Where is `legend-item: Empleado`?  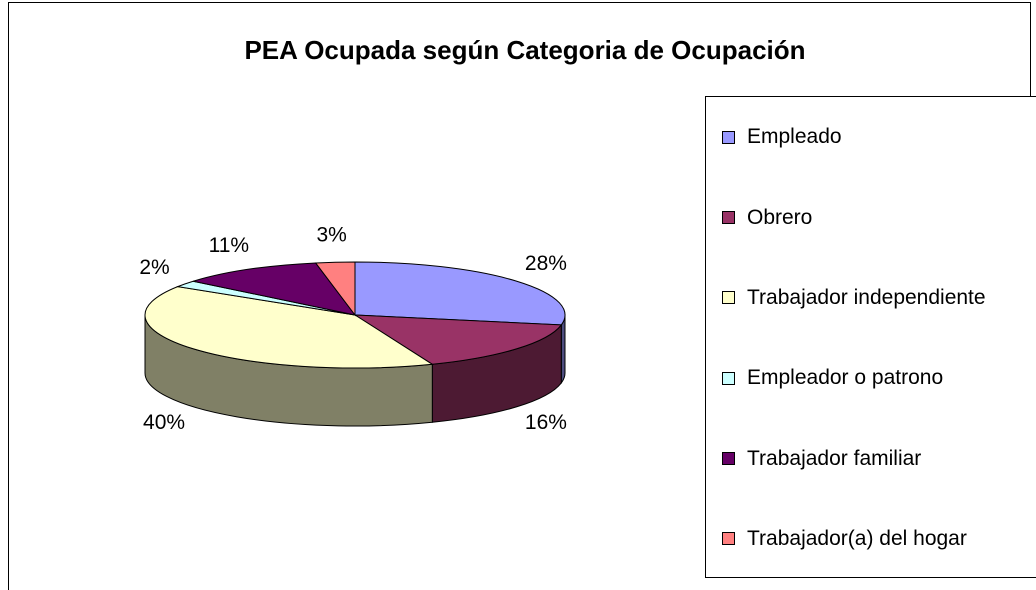 legend-item: Empleado is located at coordinates (782, 137).